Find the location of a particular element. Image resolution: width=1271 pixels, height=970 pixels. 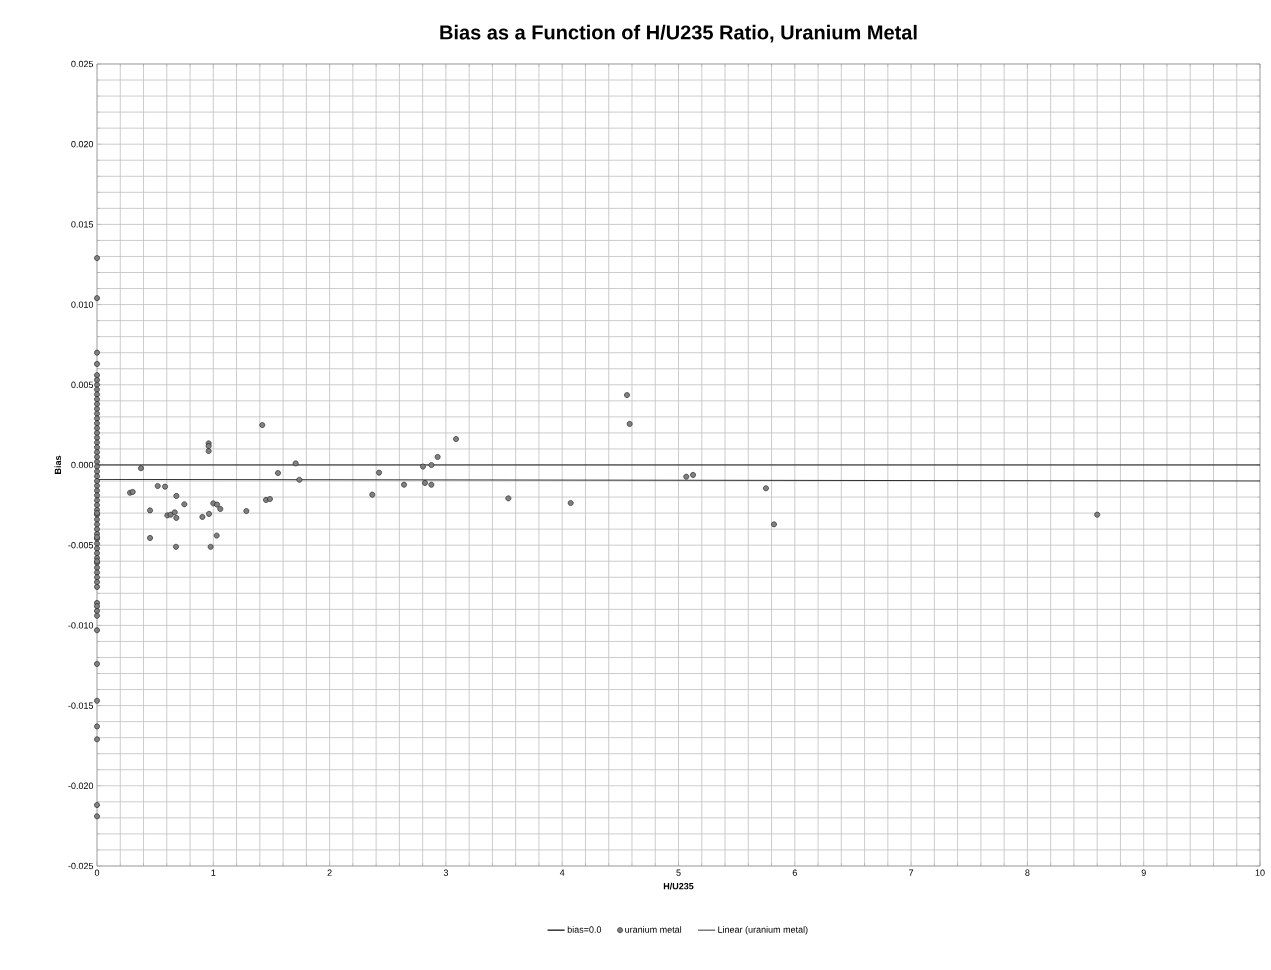

y-tick-label: 0.025 is located at coordinates (82, 64).